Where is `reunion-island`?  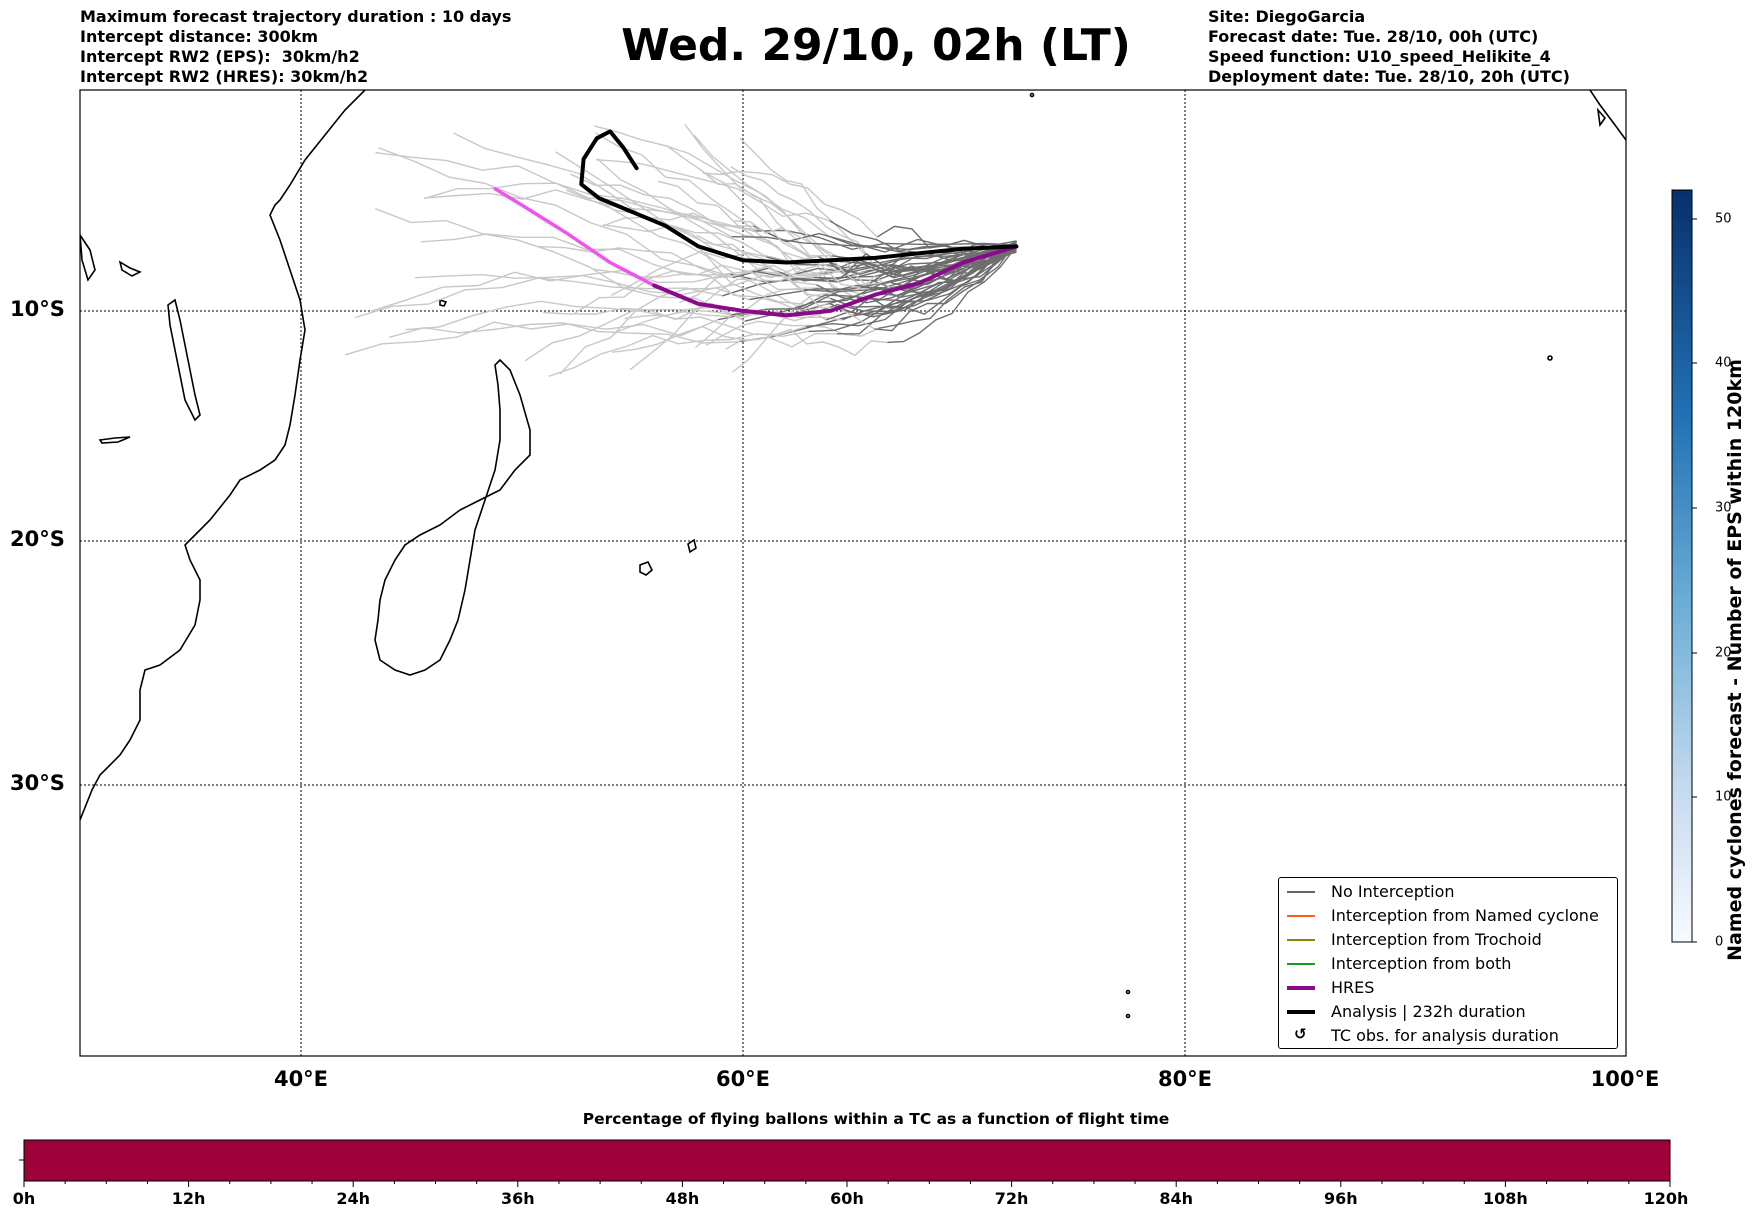
reunion-island is located at coordinates (646, 568).